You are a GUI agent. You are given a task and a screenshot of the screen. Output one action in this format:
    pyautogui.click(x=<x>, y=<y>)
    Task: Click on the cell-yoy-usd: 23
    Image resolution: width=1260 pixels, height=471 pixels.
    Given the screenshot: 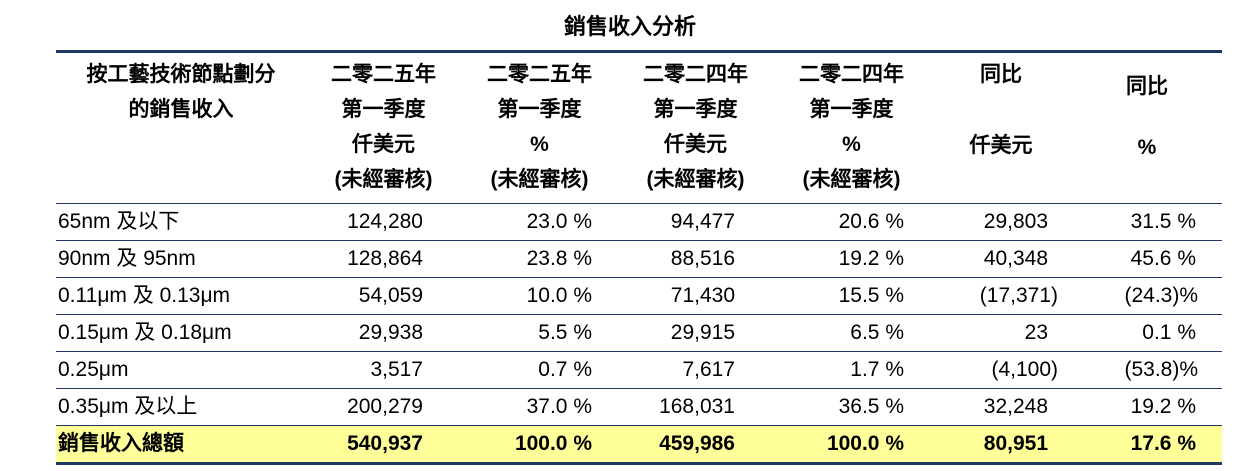 What is the action you would take?
    pyautogui.click(x=1001, y=333)
    